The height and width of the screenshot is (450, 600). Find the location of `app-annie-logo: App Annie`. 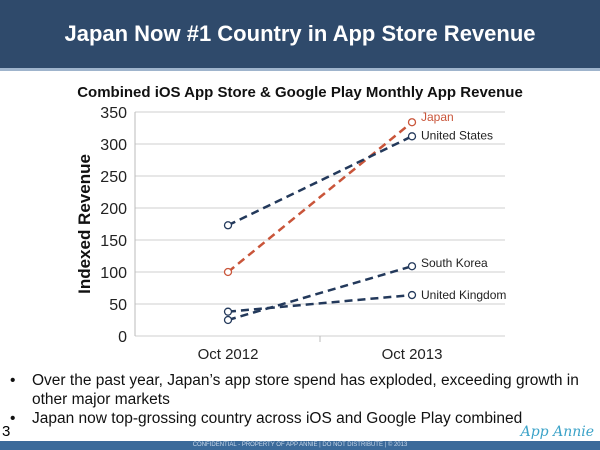

app-annie-logo: App Annie is located at coordinates (557, 432).